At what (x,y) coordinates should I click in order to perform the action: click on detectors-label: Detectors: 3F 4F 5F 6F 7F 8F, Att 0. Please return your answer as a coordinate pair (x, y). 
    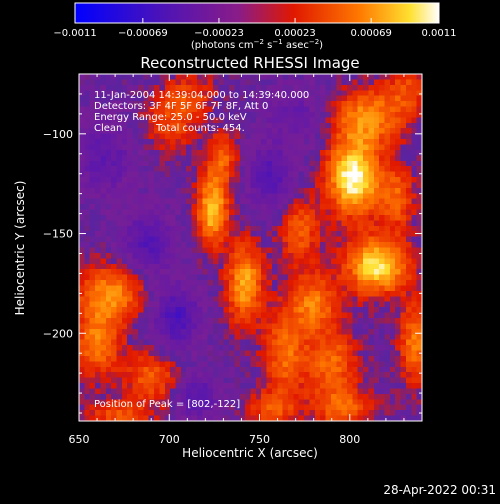
    Looking at the image, I should click on (181, 106).